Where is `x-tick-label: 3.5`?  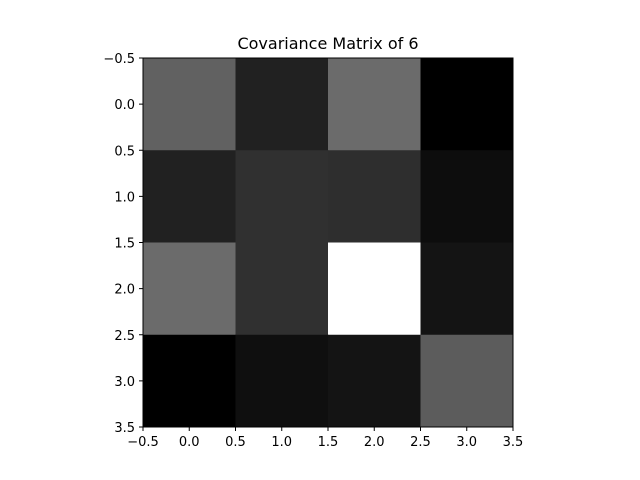
x-tick-label: 3.5 is located at coordinates (513, 442).